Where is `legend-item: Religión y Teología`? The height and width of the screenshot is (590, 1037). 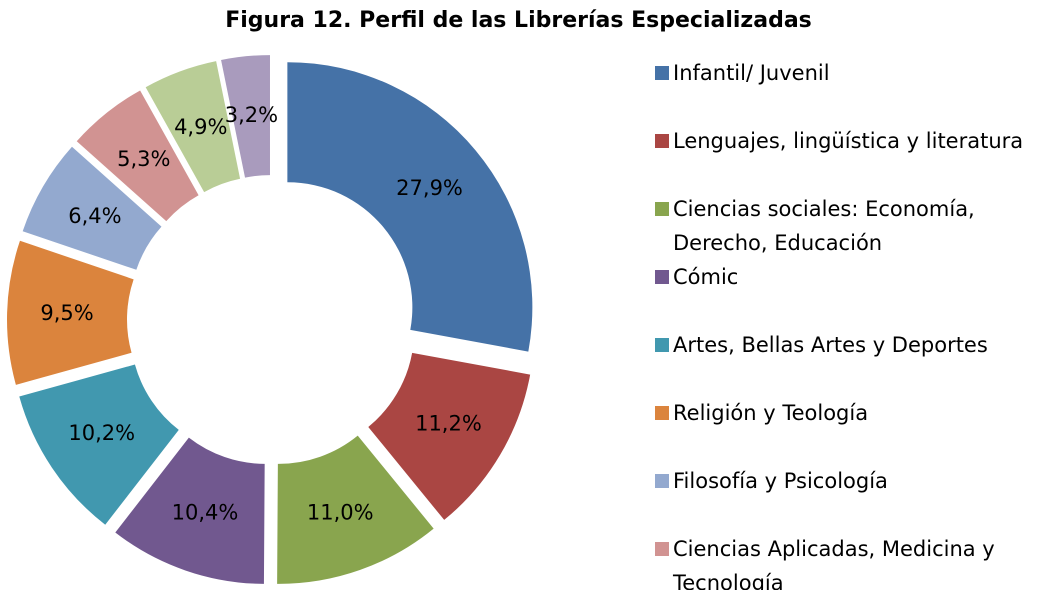 legend-item: Religión y Teología is located at coordinates (845, 430).